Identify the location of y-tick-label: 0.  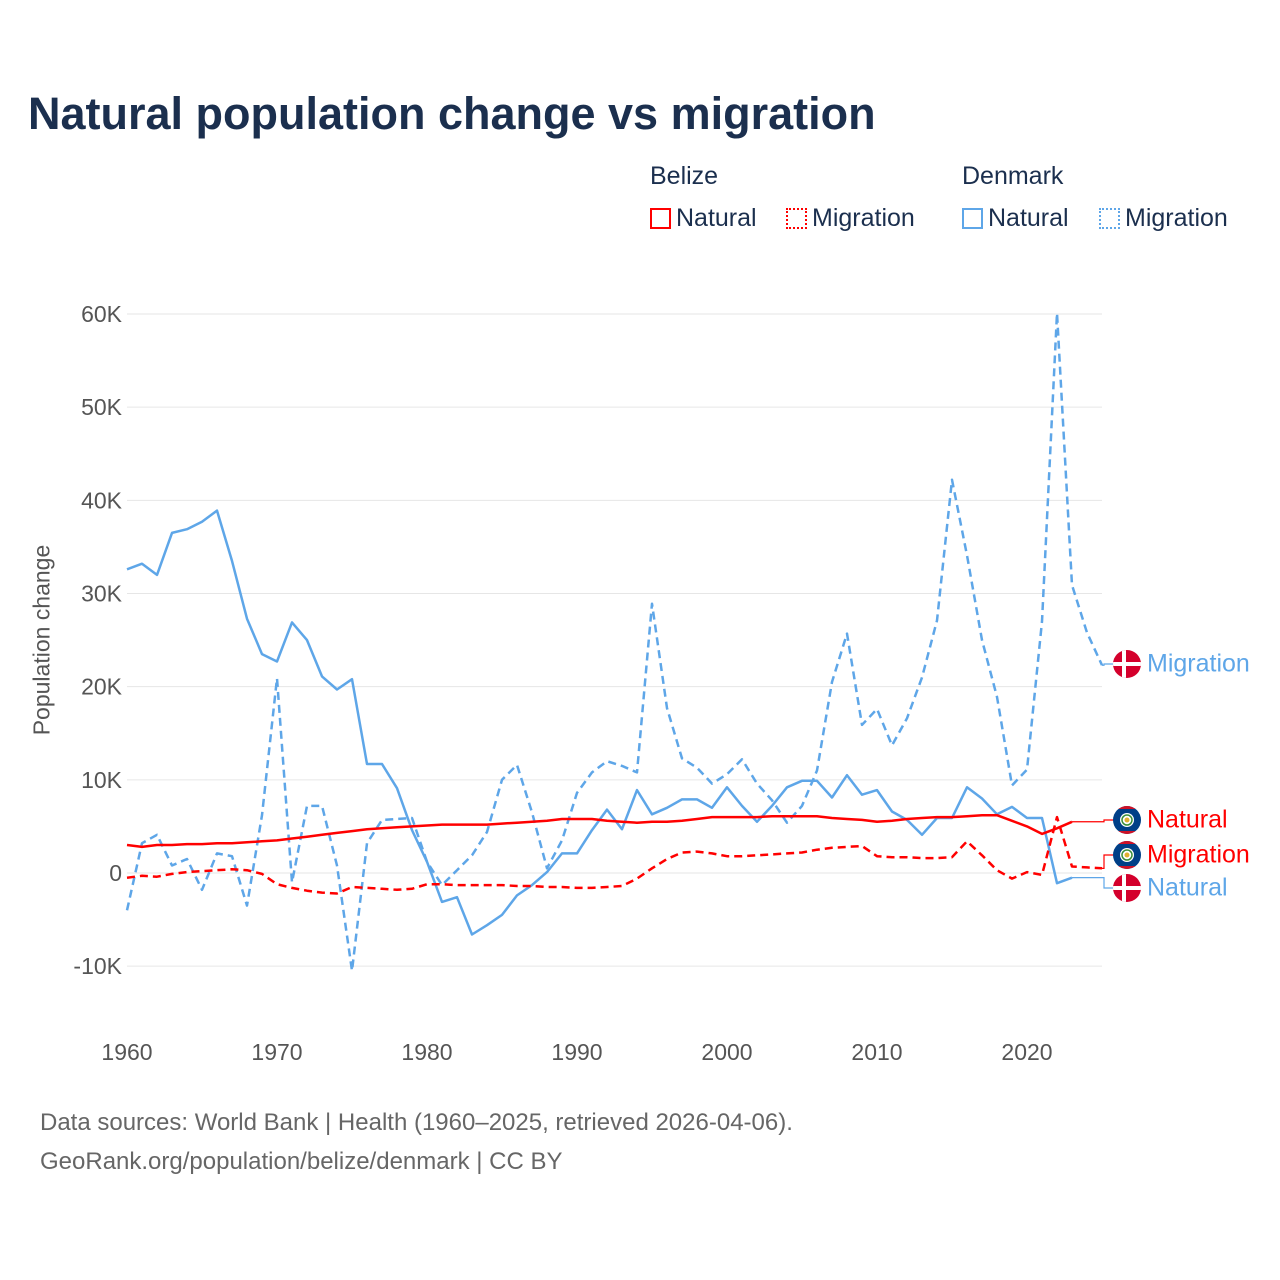
(115, 873).